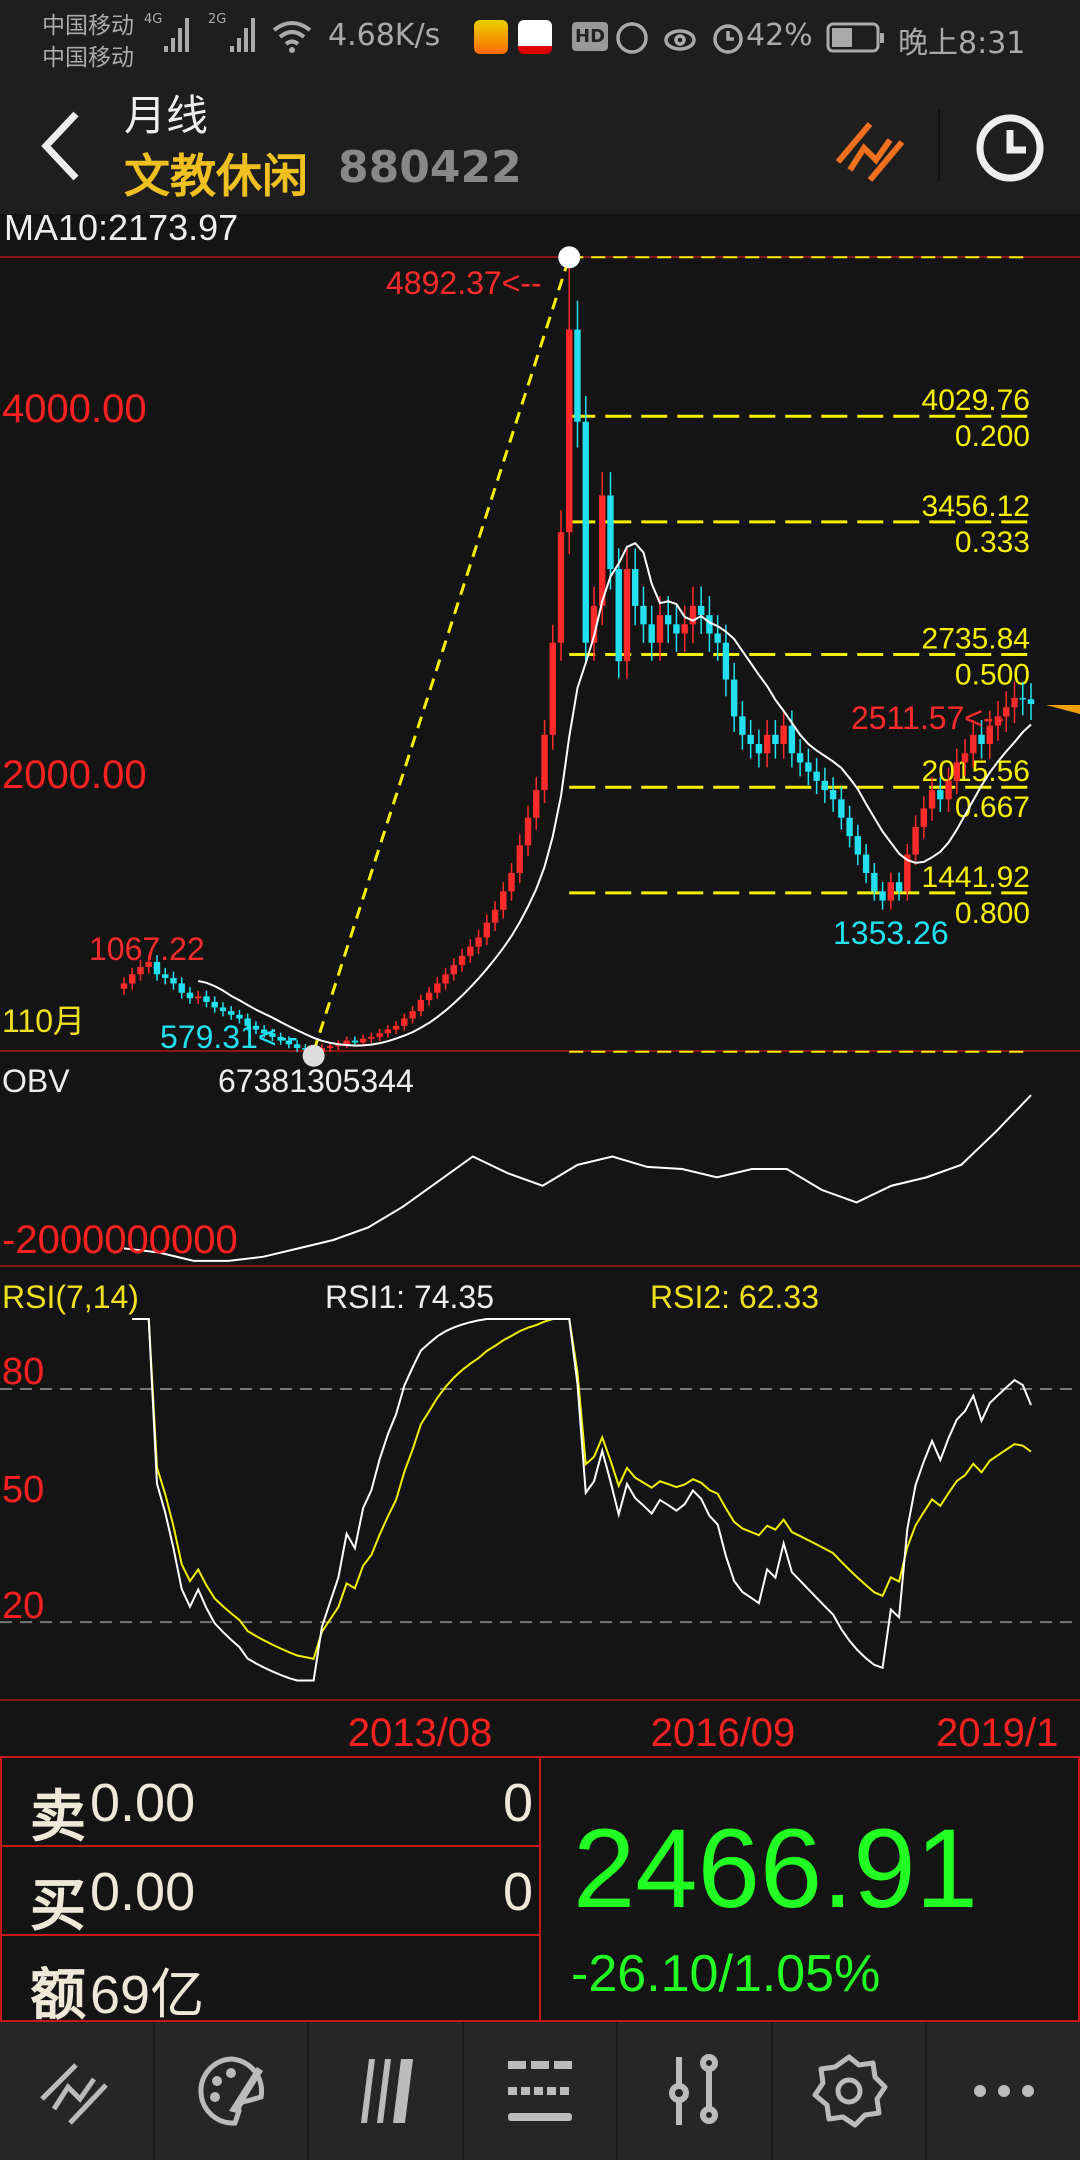  Describe the element at coordinates (58, 1995) in the screenshot. I see `amount-label: 额` at that location.